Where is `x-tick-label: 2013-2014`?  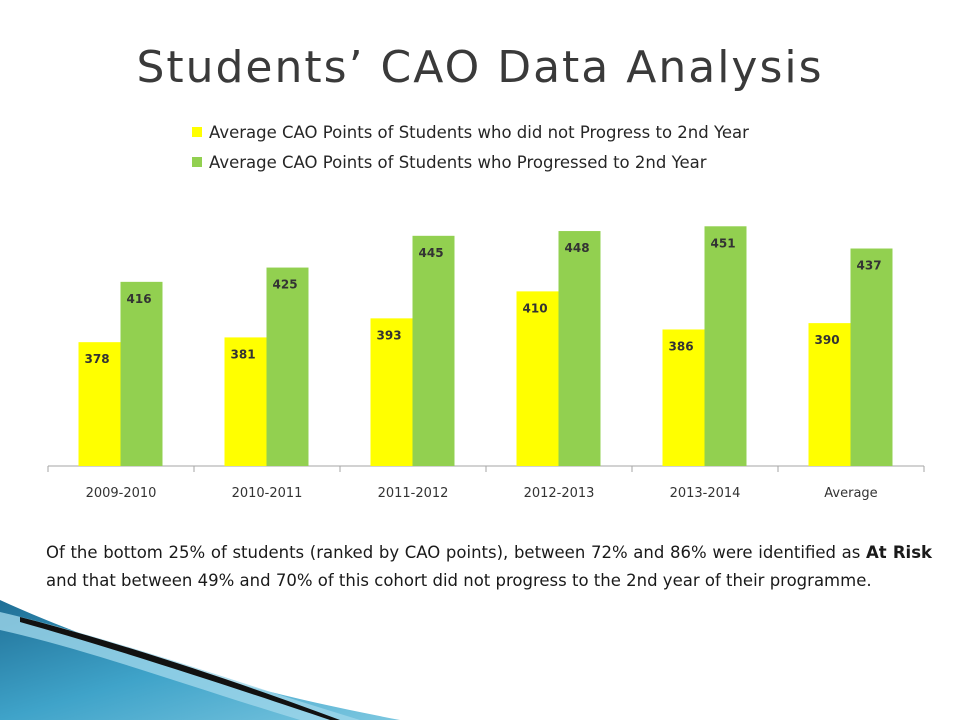 x-tick-label: 2013-2014 is located at coordinates (705, 493).